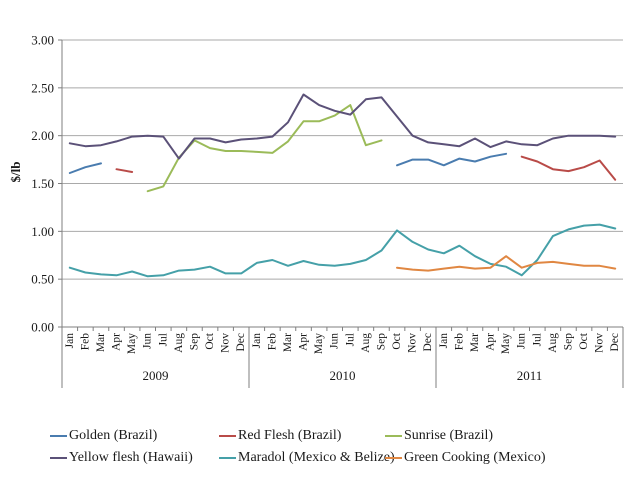  Describe the element at coordinates (497, 436) in the screenshot. I see `legend-item: Sunrise (Brazil)` at that location.